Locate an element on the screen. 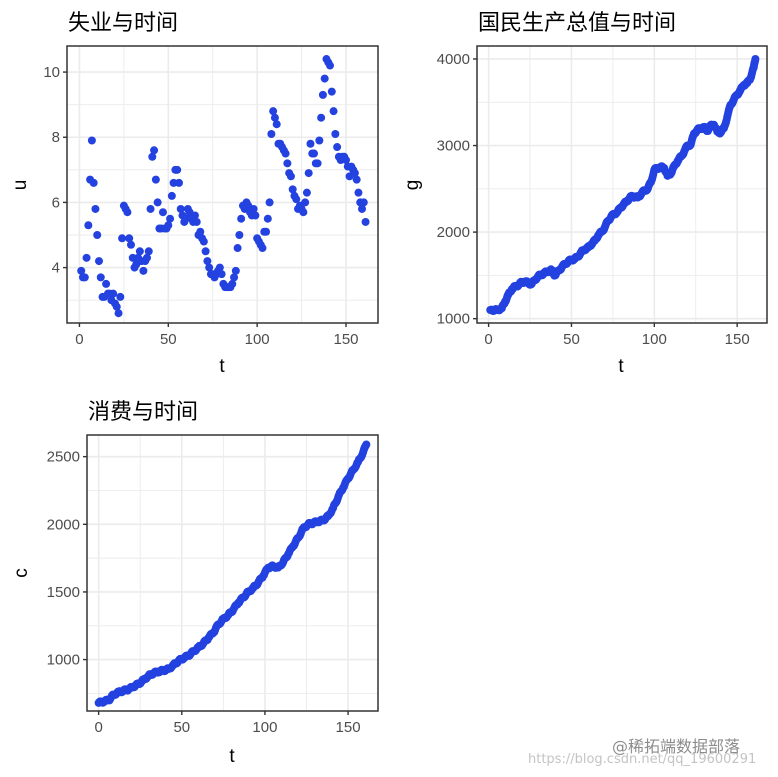 This screenshot has width=778, height=777. y-tick-label: 3000 is located at coordinates (453, 146).